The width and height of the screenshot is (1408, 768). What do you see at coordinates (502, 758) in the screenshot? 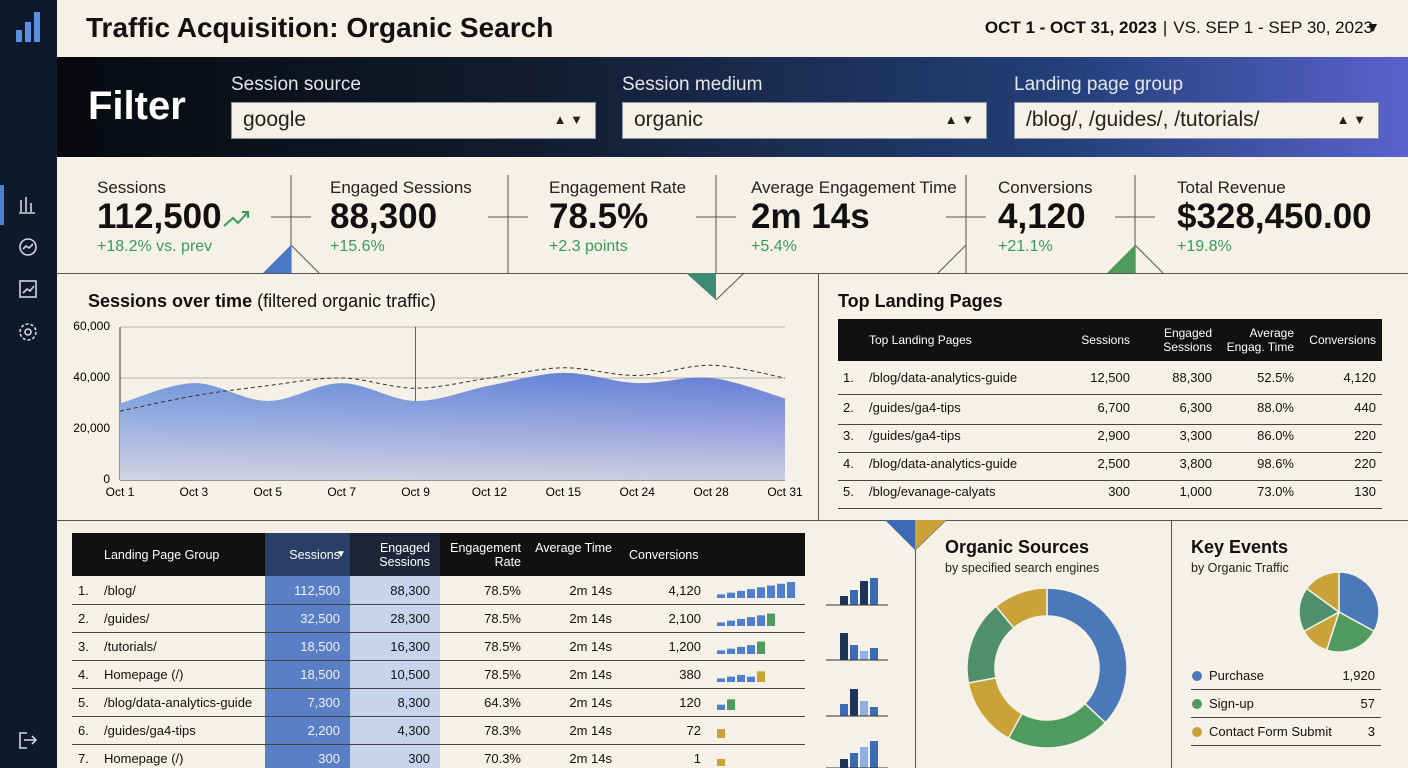
I see `table-cell: 70.3%` at bounding box center [502, 758].